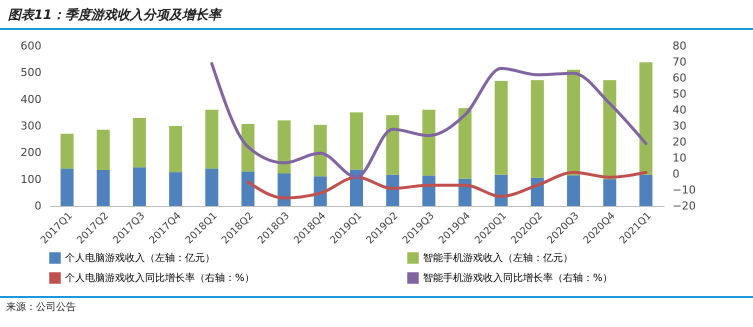 Image resolution: width=753 pixels, height=327 pixels. Describe the element at coordinates (31, 179) in the screenshot. I see `y-tick-label: 100` at that location.